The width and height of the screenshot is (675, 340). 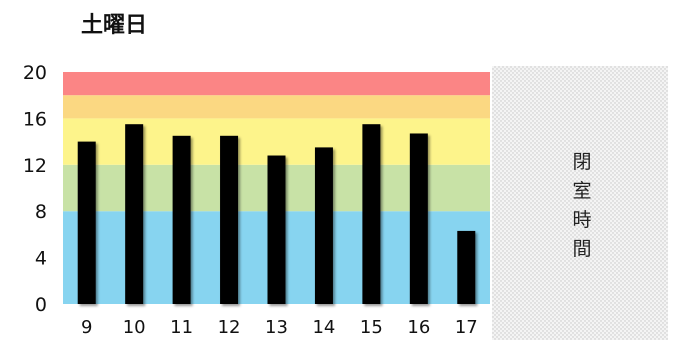 What do you see at coordinates (581, 249) in the screenshot?
I see `closed-label-char: 間` at bounding box center [581, 249].